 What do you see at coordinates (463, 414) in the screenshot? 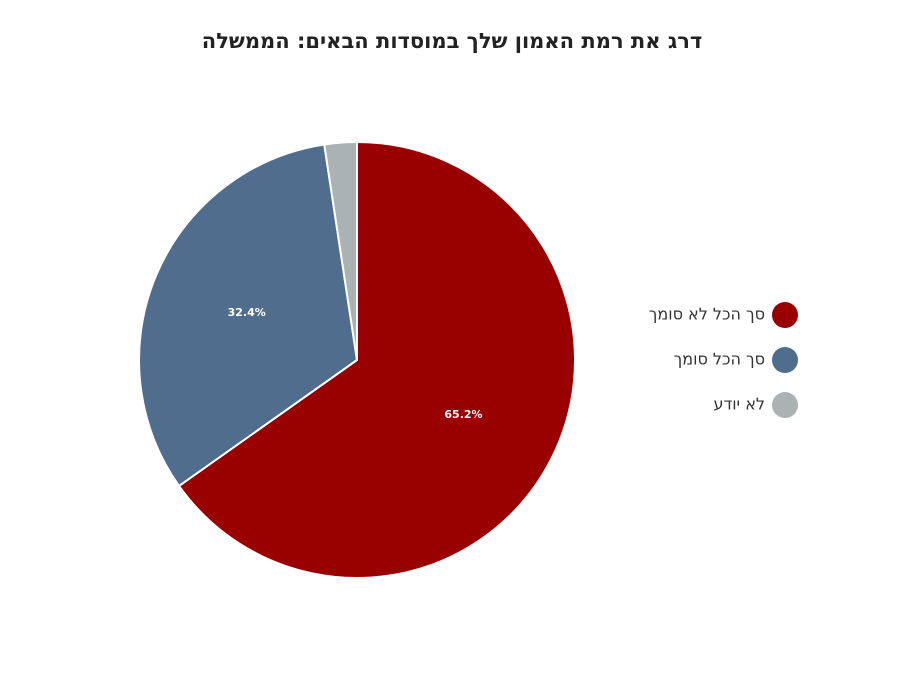
I see `slice-label: 65.2%` at bounding box center [463, 414].